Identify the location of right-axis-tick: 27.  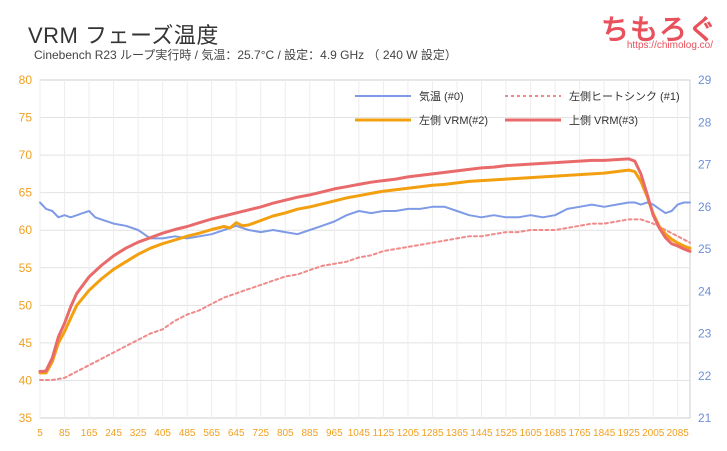
(705, 165).